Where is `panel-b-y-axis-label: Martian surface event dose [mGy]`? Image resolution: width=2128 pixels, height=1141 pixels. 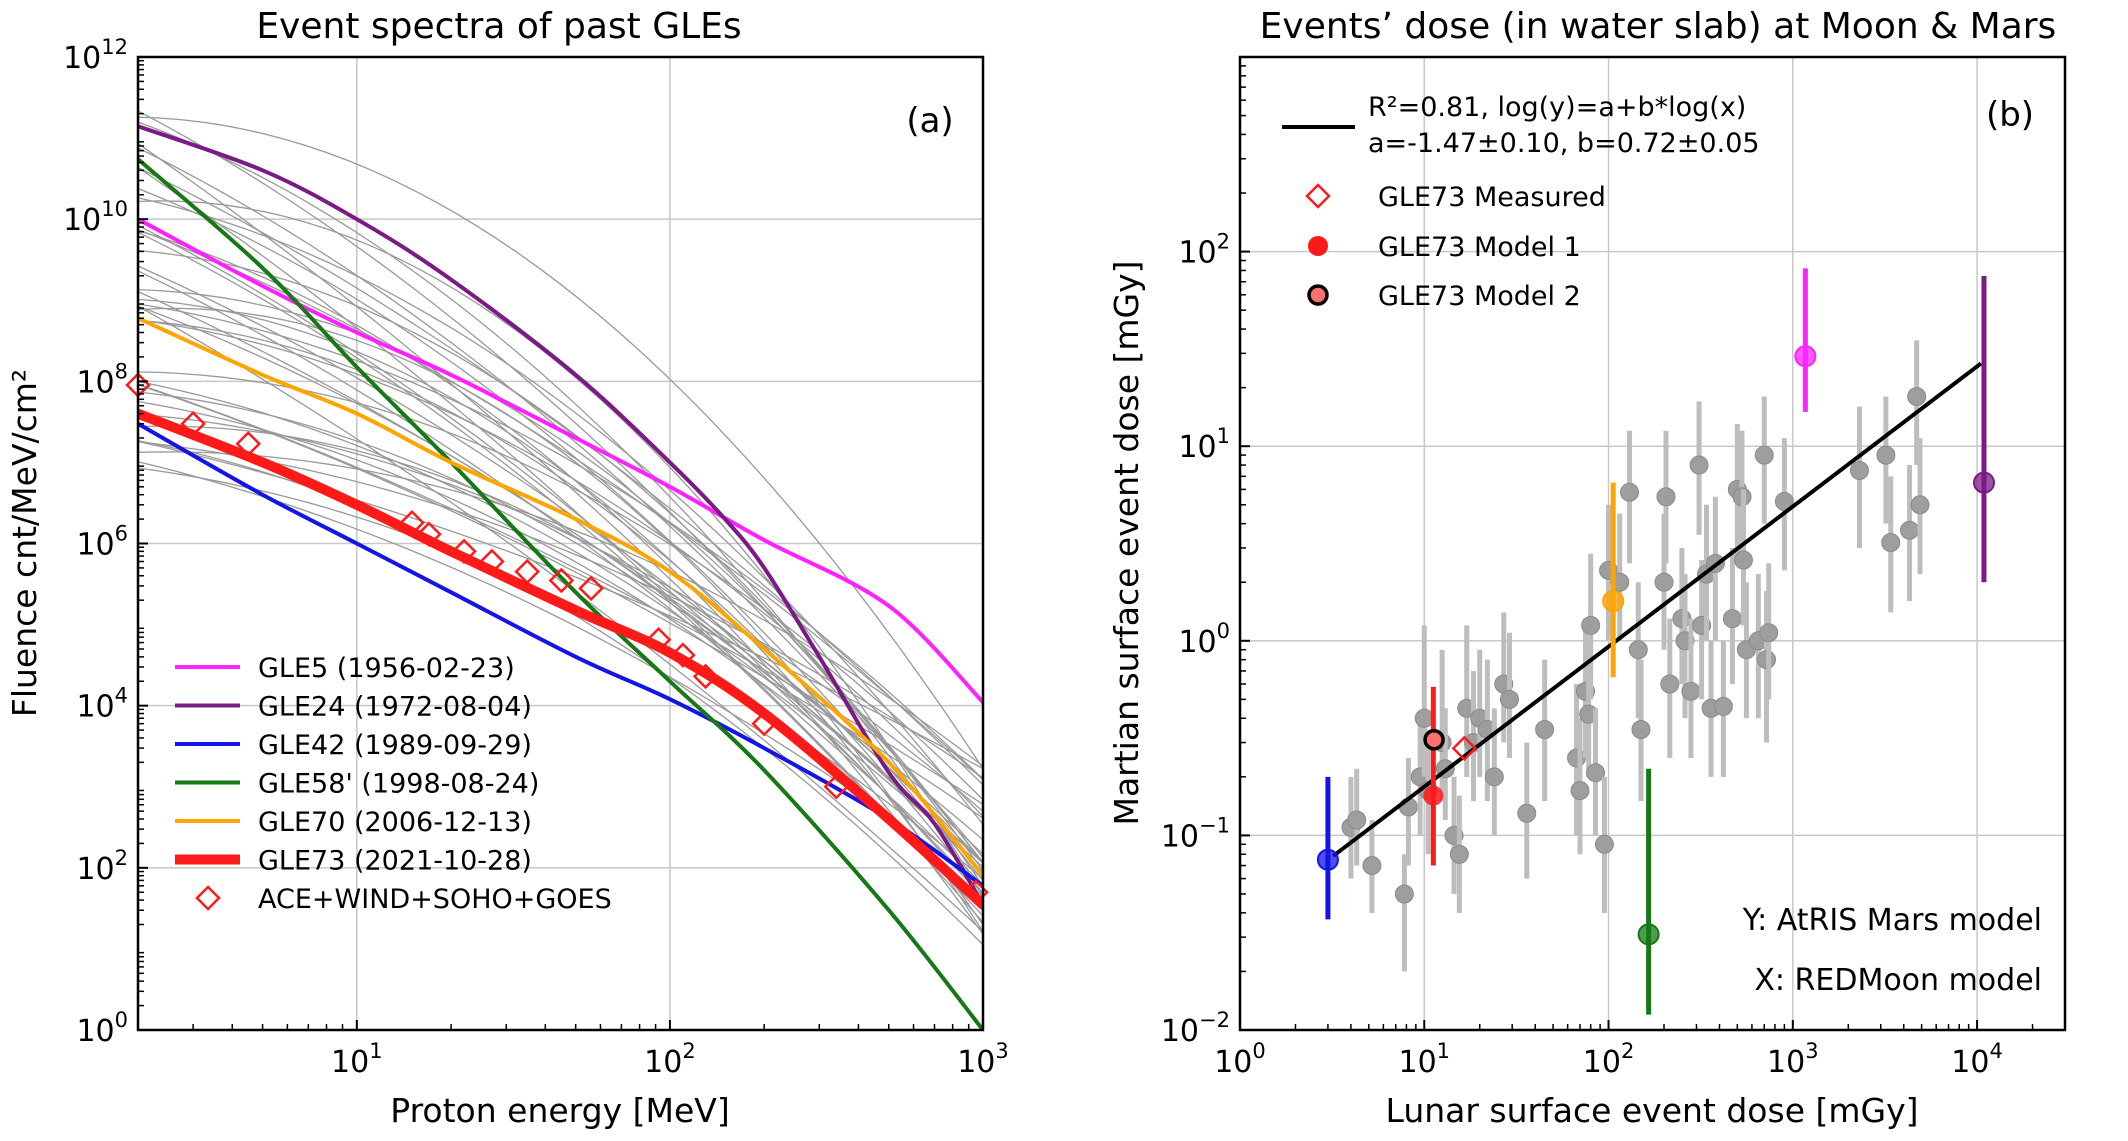 panel-b-y-axis-label: Martian surface event dose [mGy] is located at coordinates (1126, 542).